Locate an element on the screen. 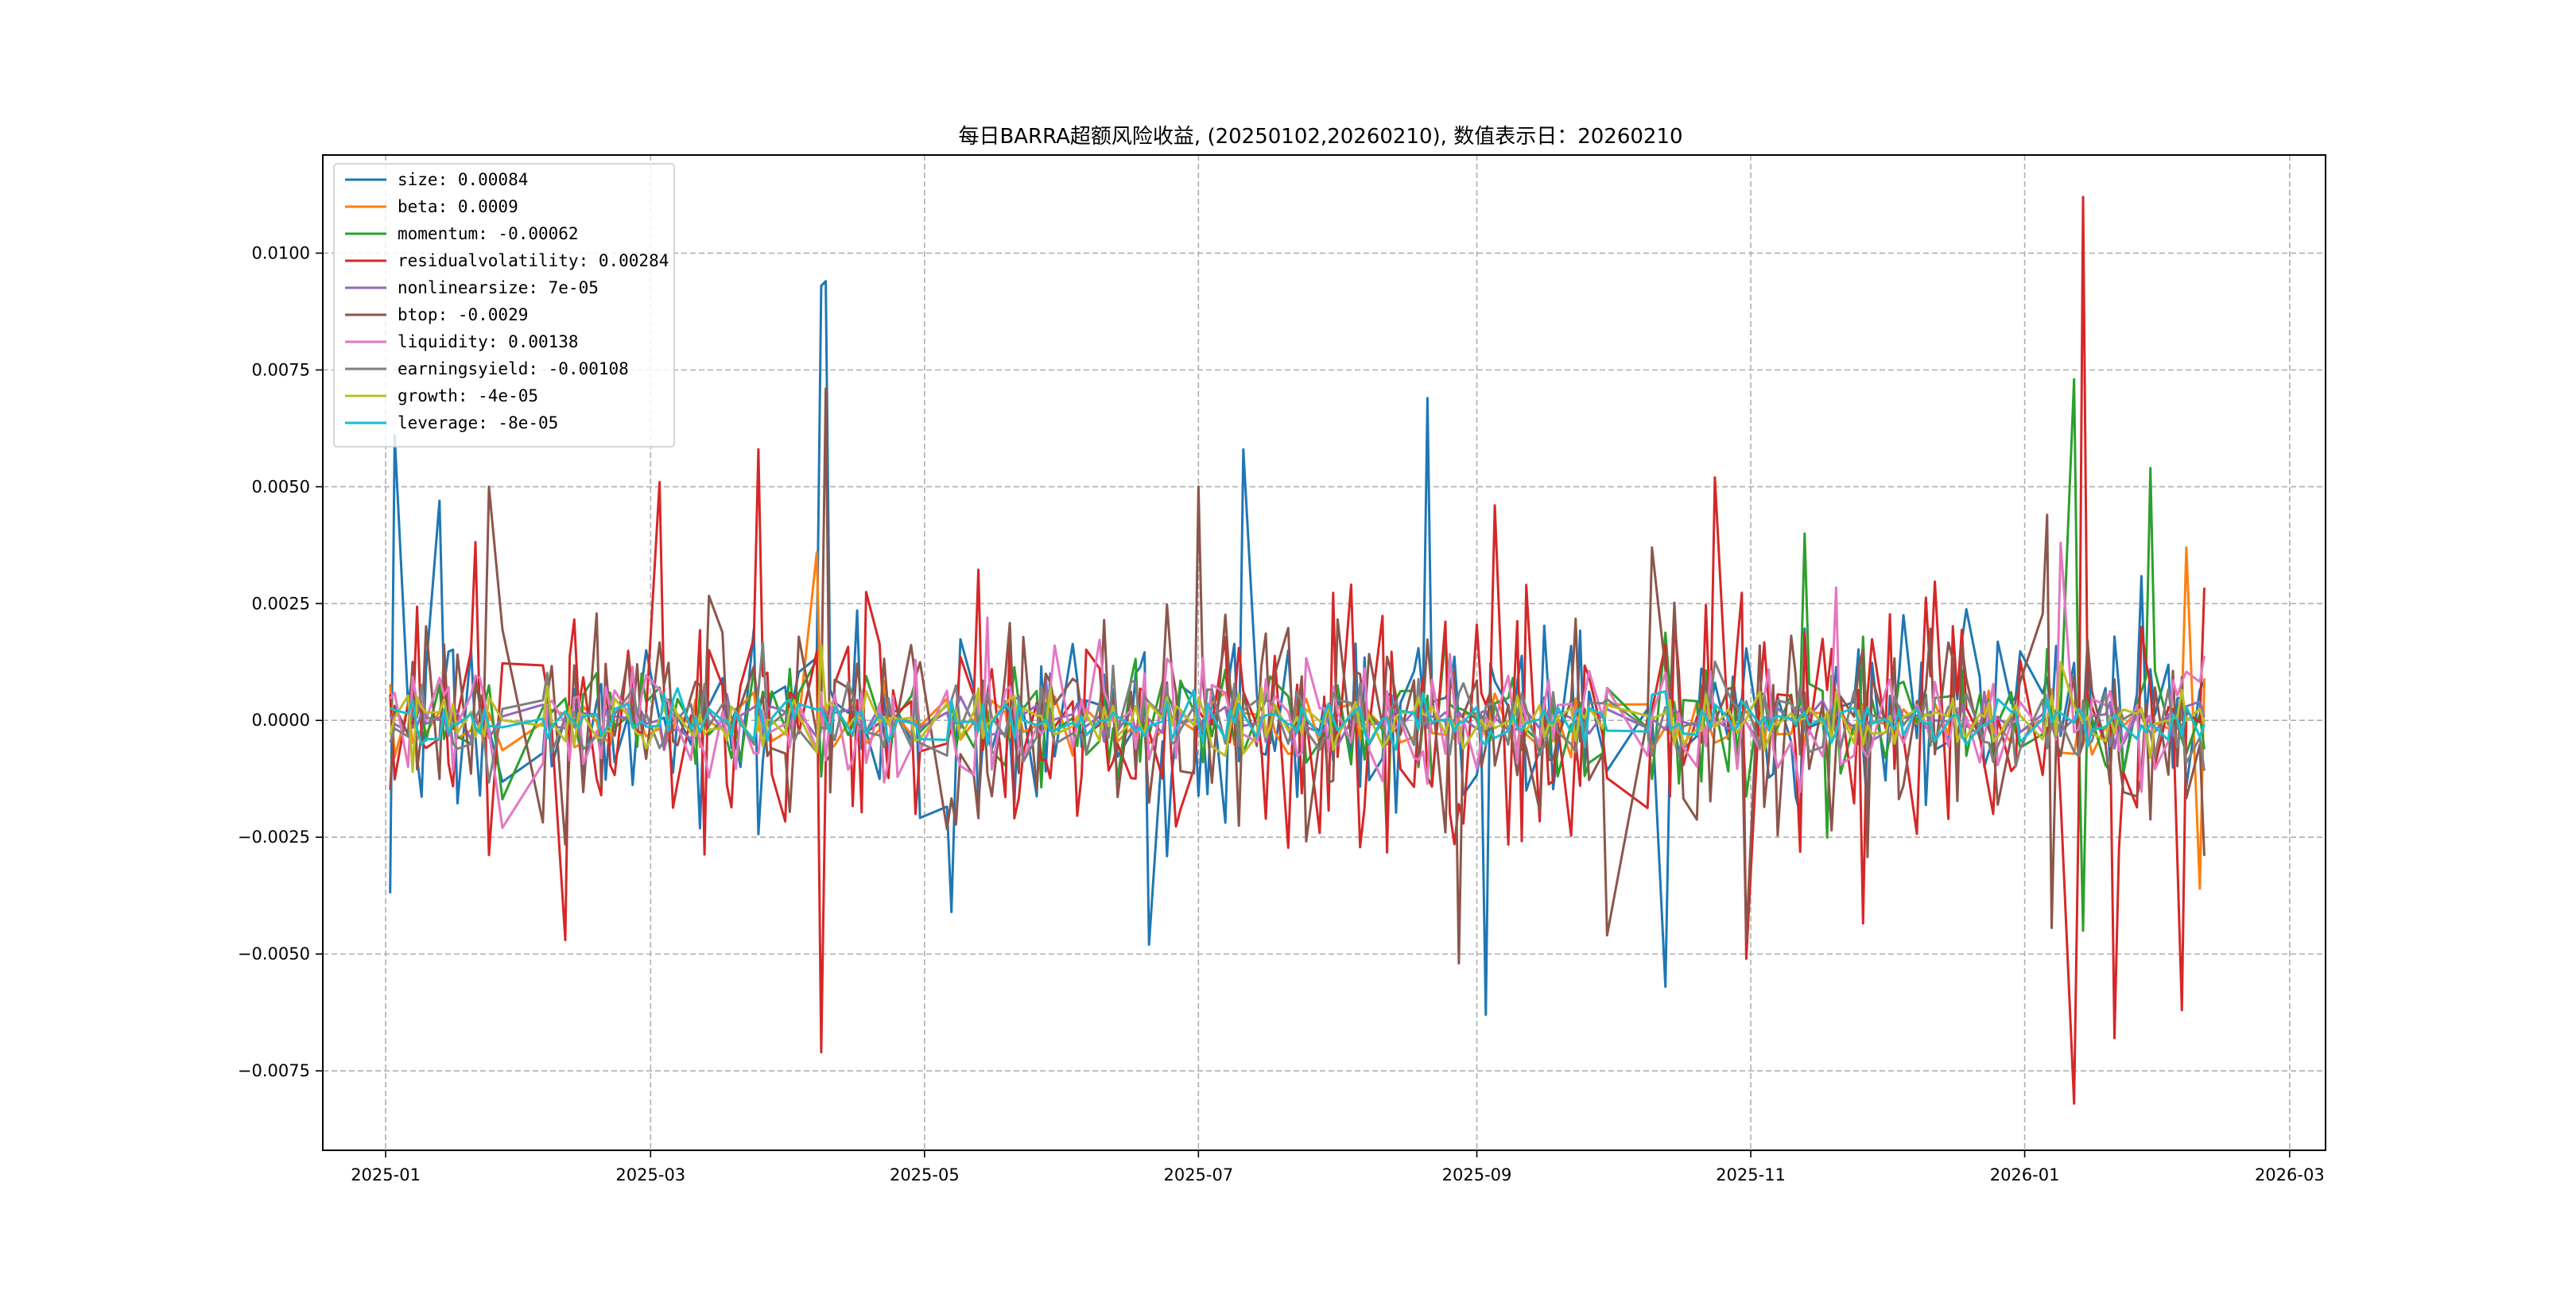 The image size is (2576, 1291). y-tick-label: 0.0000 is located at coordinates (281, 721).